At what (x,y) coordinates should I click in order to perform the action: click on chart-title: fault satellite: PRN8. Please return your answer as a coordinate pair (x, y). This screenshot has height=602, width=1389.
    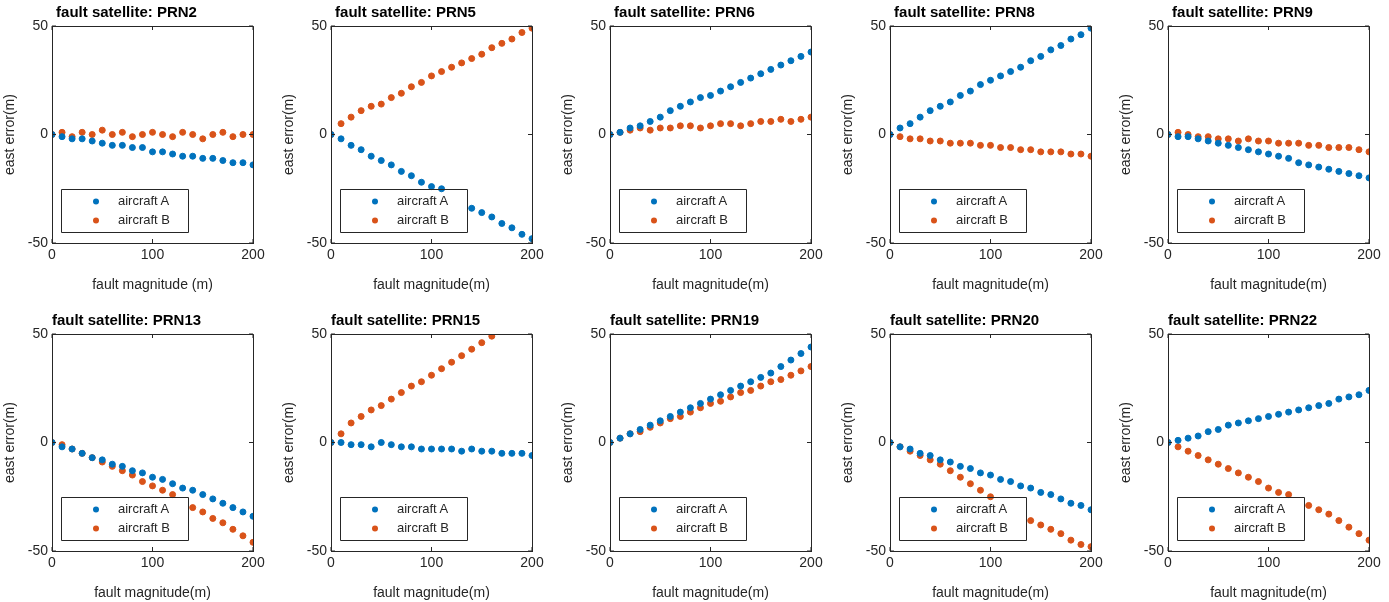
    Looking at the image, I should click on (964, 12).